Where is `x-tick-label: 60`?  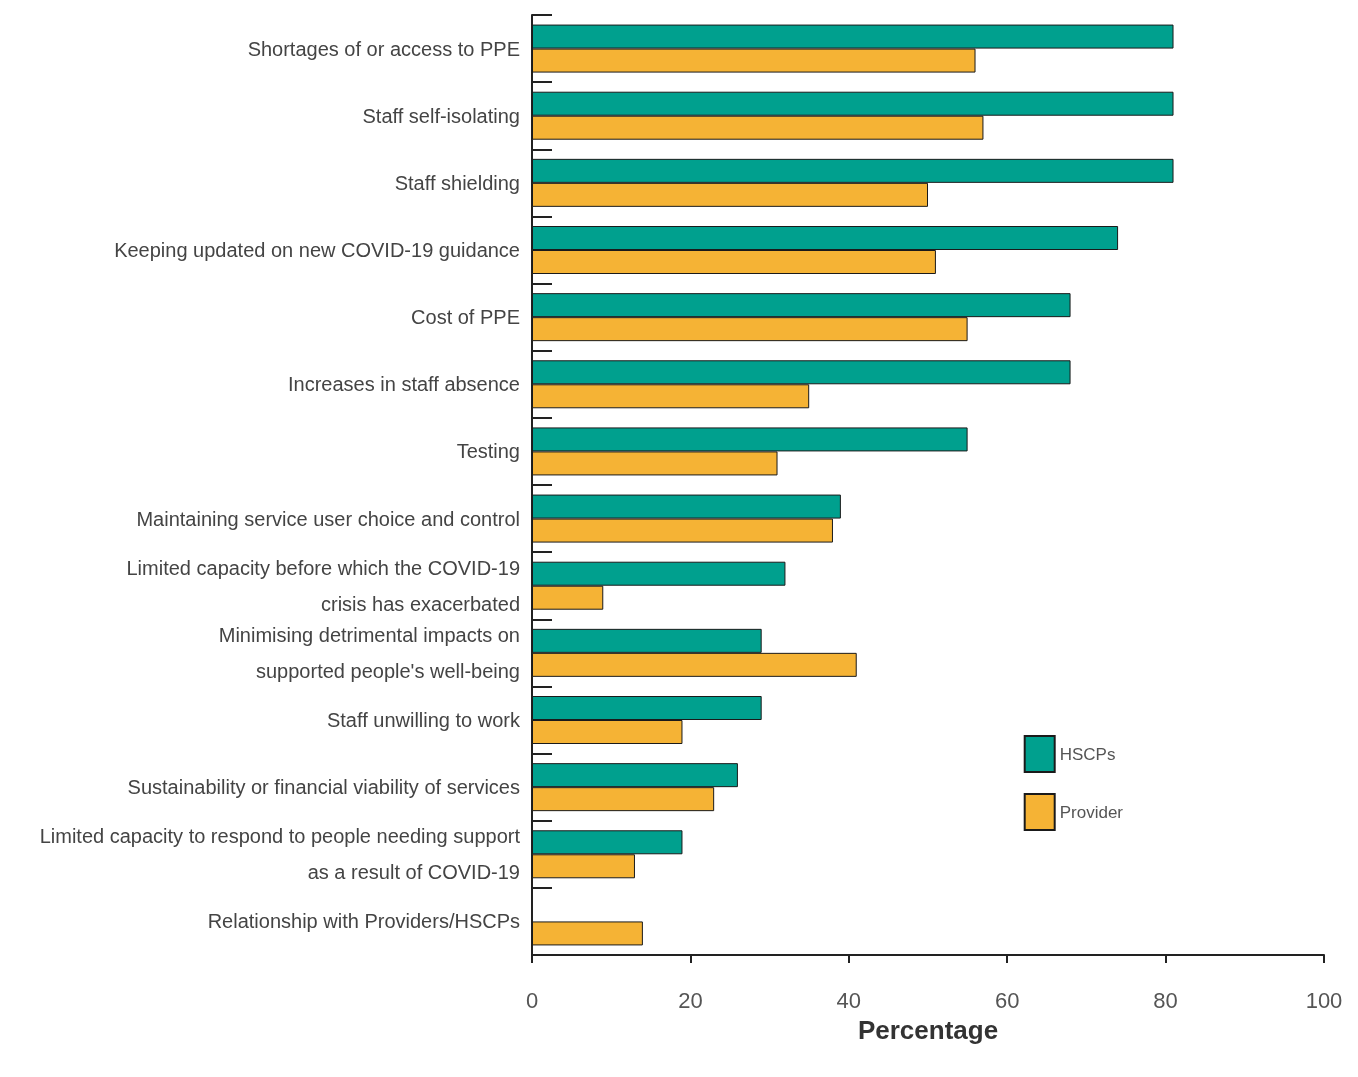 x-tick-label: 60 is located at coordinates (1007, 1000).